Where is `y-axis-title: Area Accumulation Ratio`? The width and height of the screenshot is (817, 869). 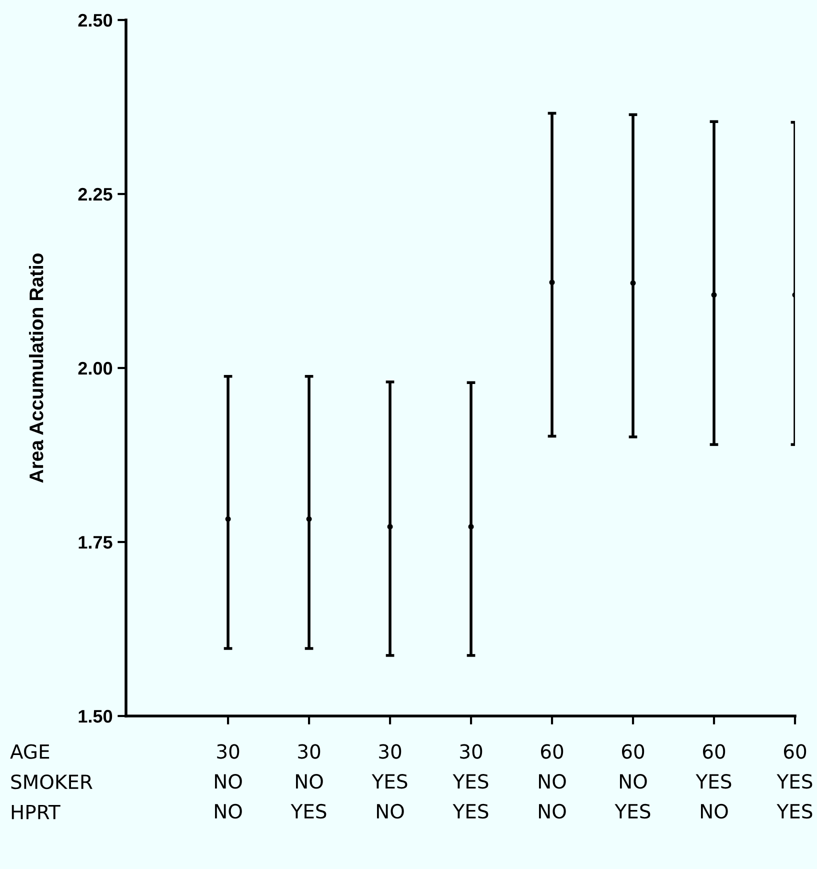 y-axis-title: Area Accumulation Ratio is located at coordinates (36, 368).